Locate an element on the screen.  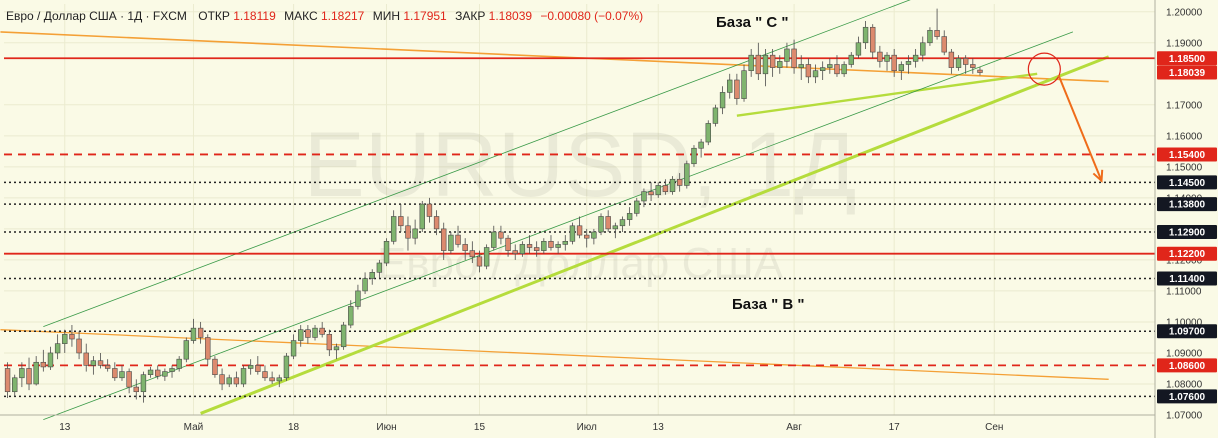
base-b-label: База " В " is located at coordinates (768, 304).